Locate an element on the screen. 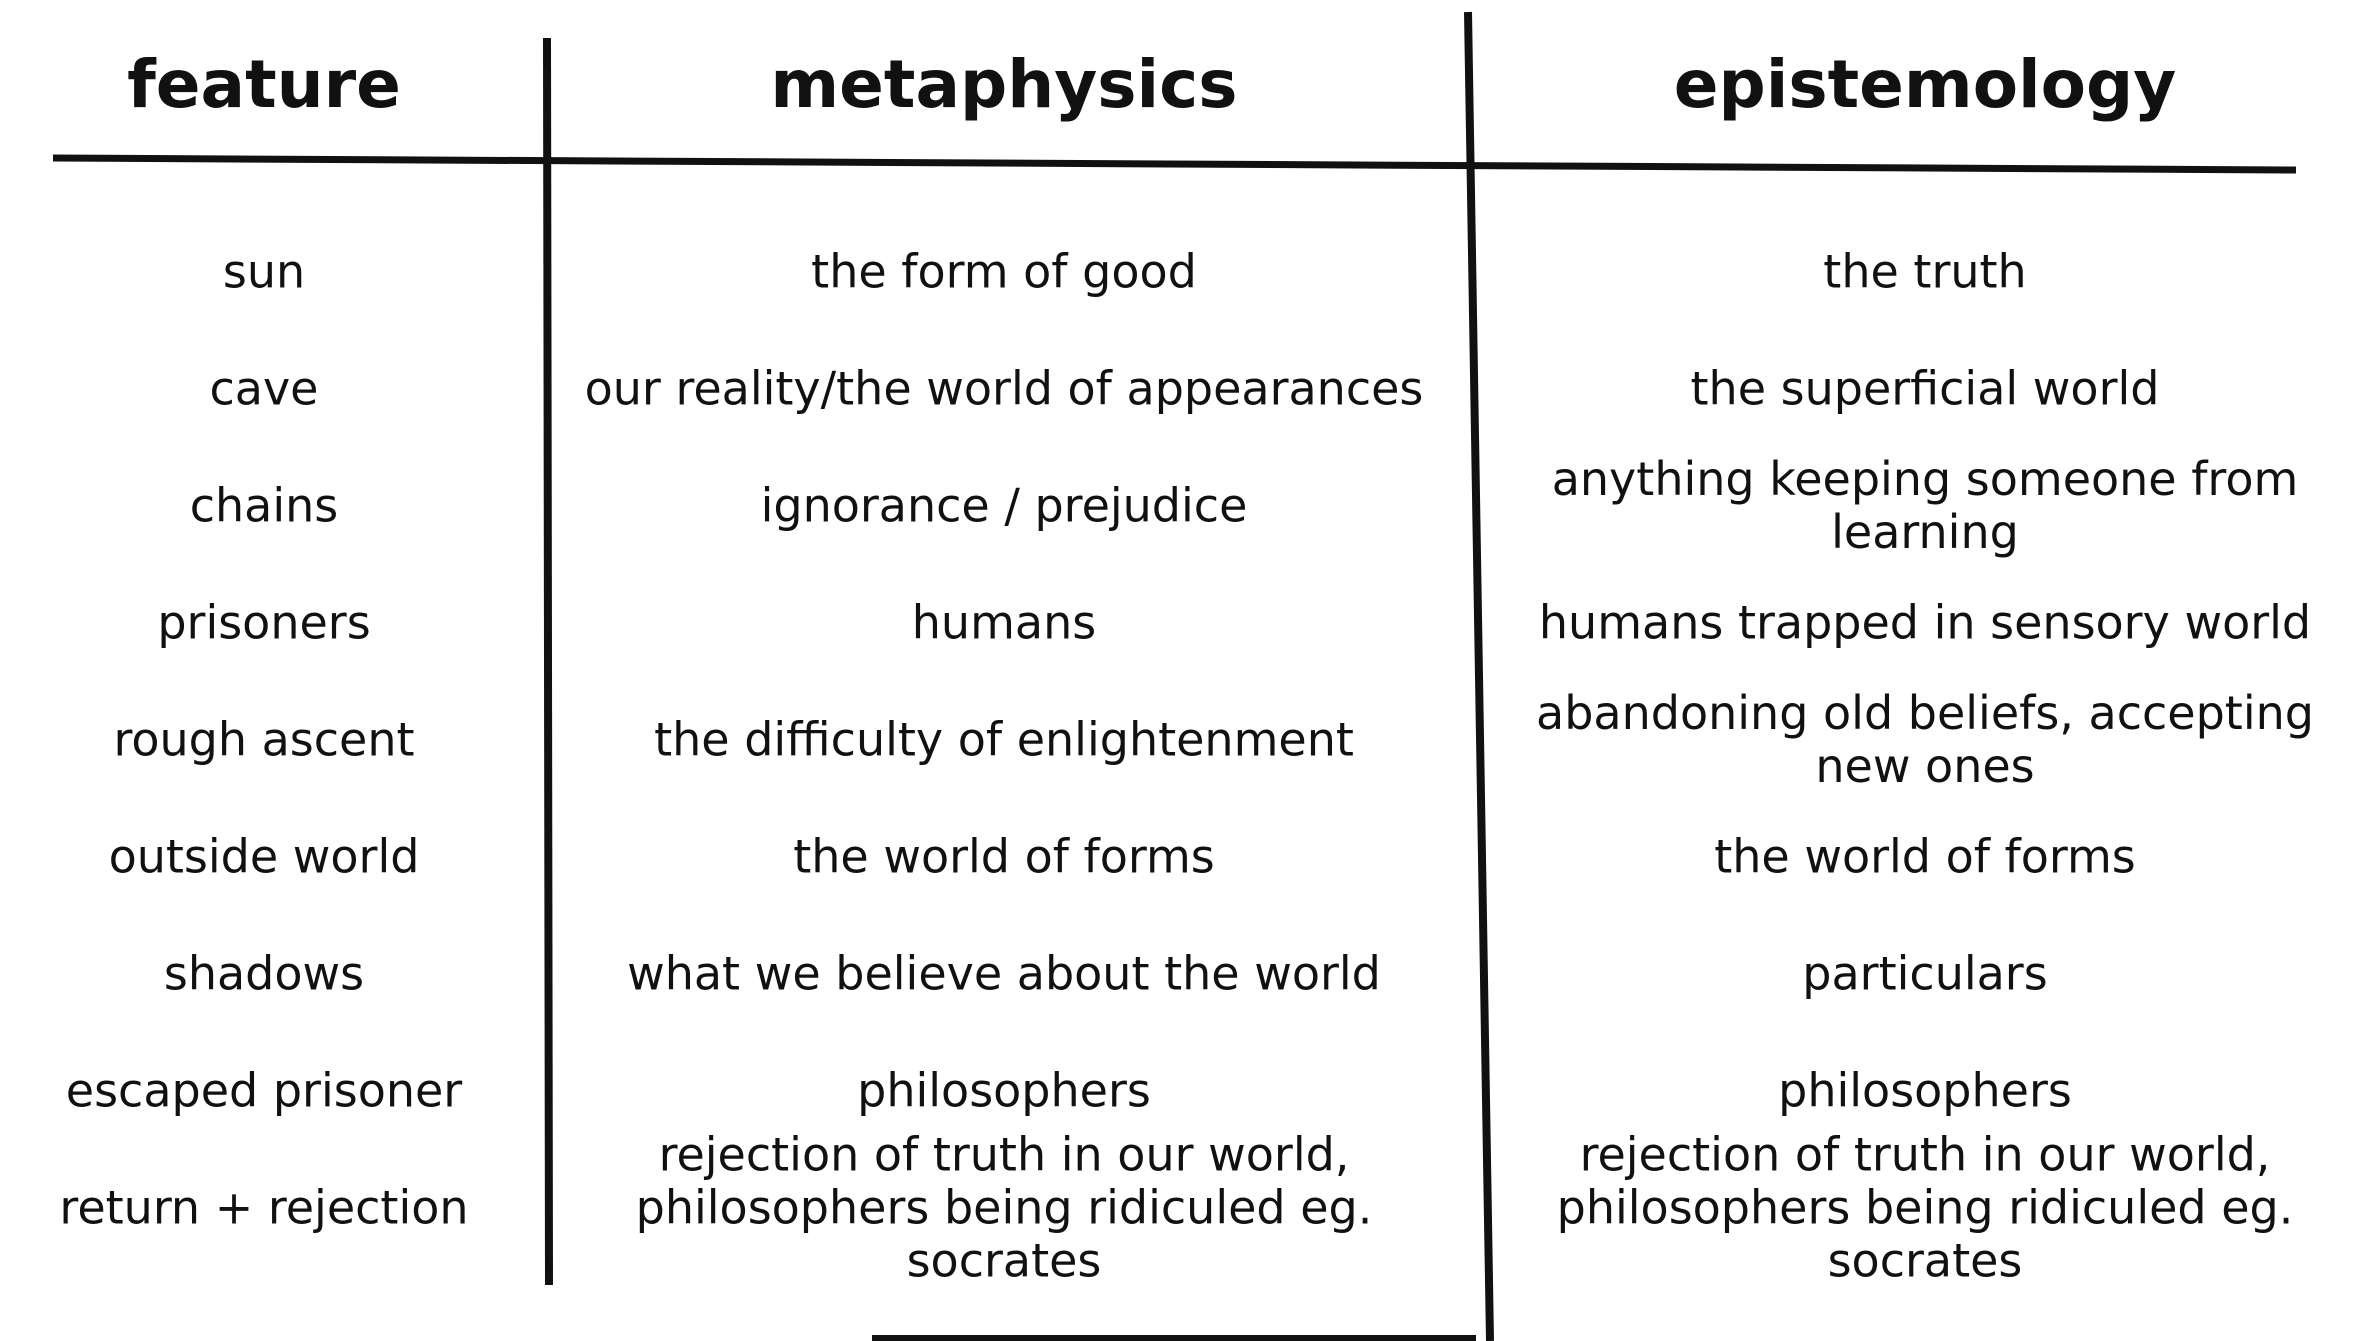 The image size is (2360, 1341). table-cell: anything keeping someone from learning is located at coordinates (1925, 505).